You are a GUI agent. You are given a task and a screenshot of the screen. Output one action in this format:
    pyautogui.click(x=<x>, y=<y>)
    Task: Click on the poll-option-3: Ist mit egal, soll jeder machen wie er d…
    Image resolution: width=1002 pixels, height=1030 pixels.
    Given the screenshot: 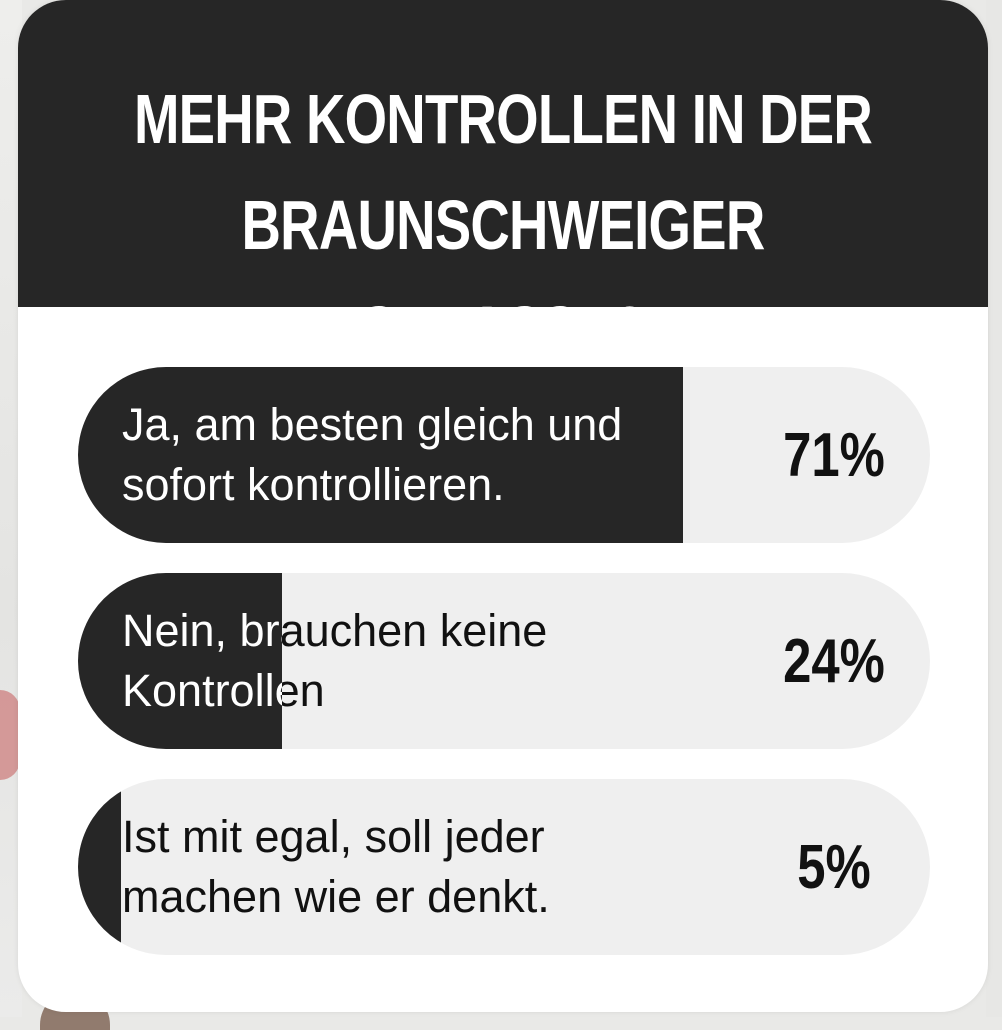 What is the action you would take?
    pyautogui.click(x=504, y=867)
    